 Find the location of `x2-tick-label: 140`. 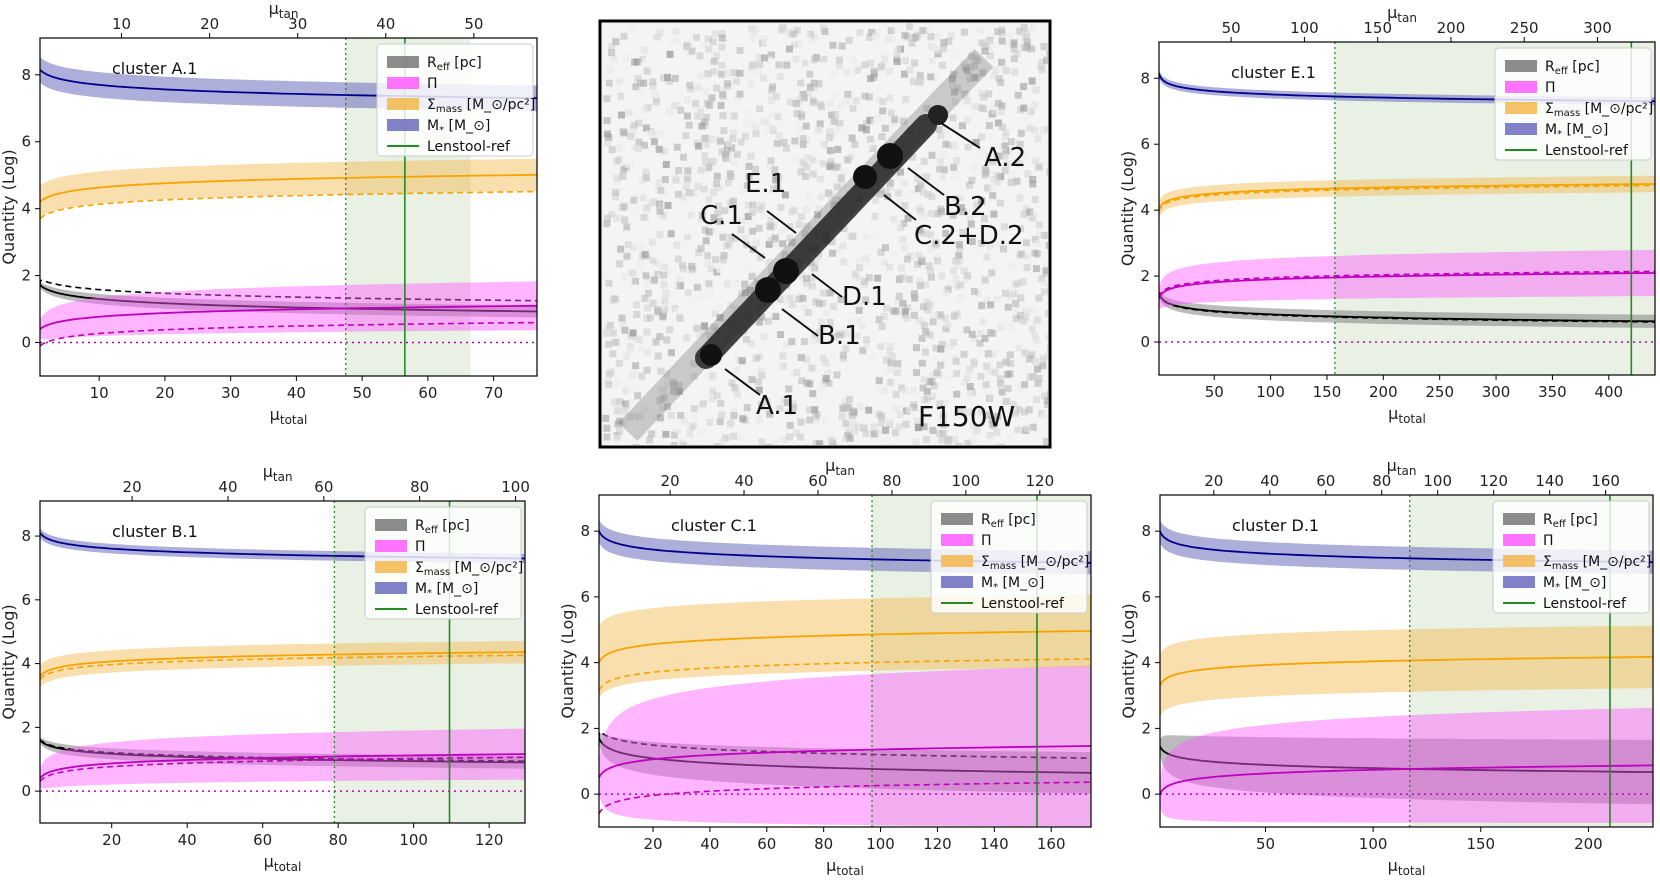

x2-tick-label: 140 is located at coordinates (1549, 481).